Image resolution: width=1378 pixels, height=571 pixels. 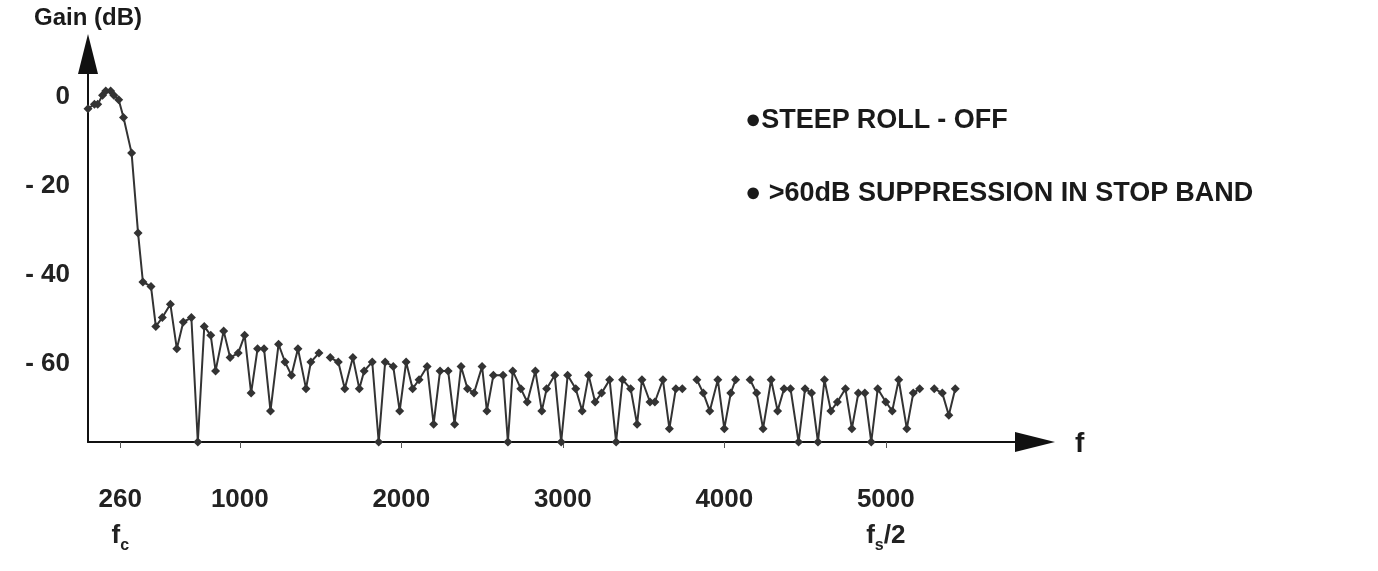 What do you see at coordinates (401, 498) in the screenshot?
I see `x-tick-label: 2000` at bounding box center [401, 498].